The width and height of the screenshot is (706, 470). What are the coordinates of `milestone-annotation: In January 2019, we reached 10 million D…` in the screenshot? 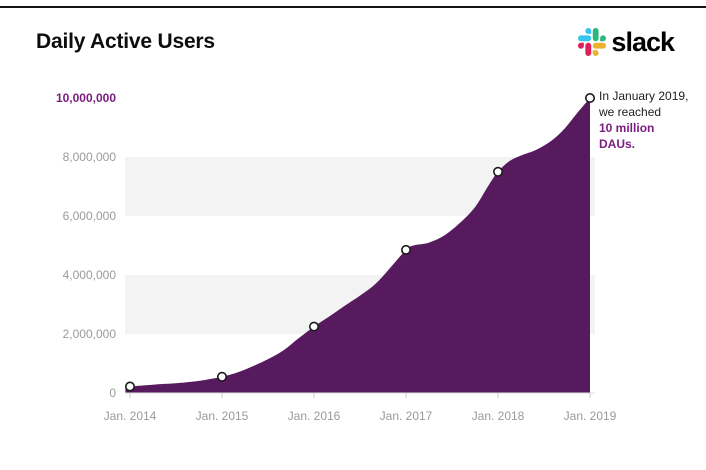 It's located at (651, 120).